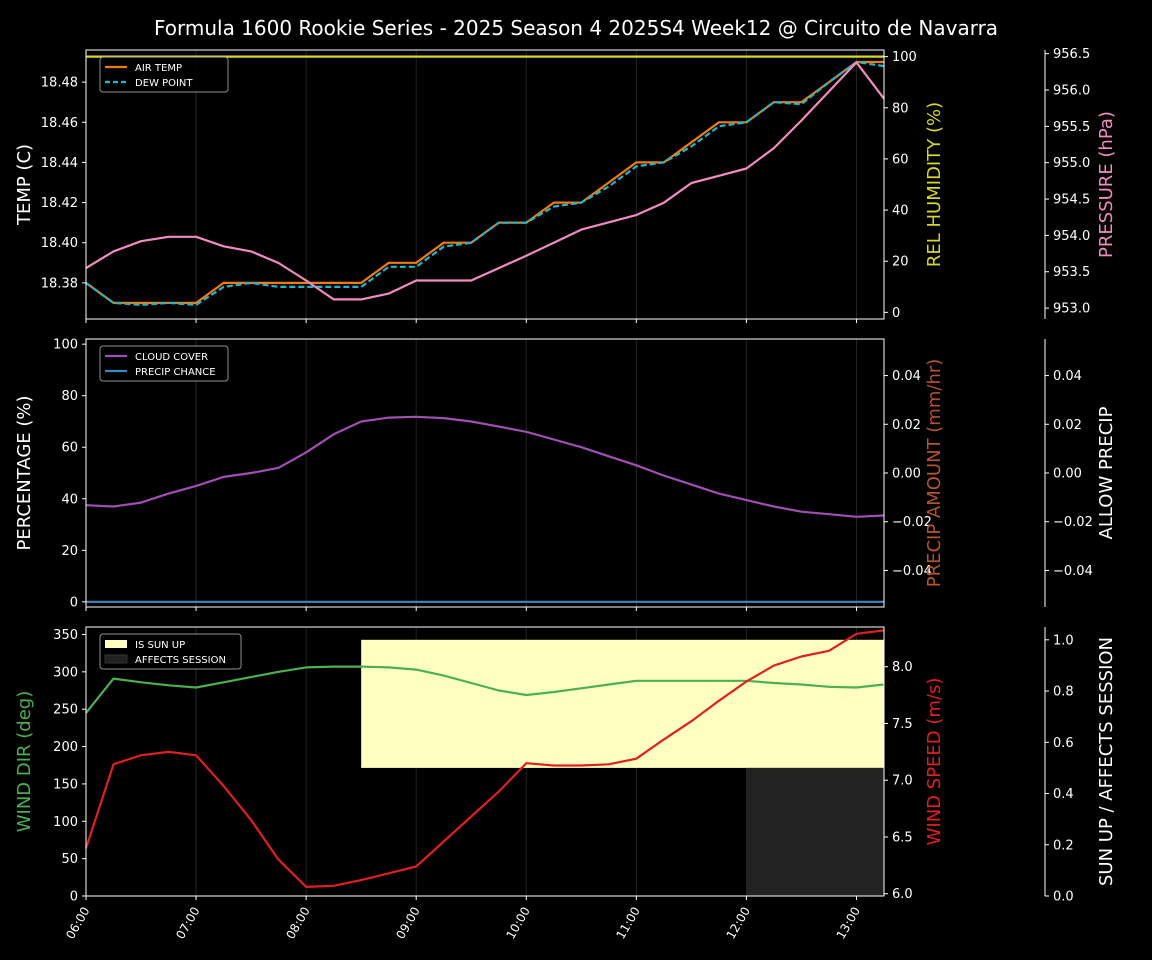 The image size is (1152, 960). I want to click on precipitation-y2tick-label-0: −0.04, so click(912, 571).